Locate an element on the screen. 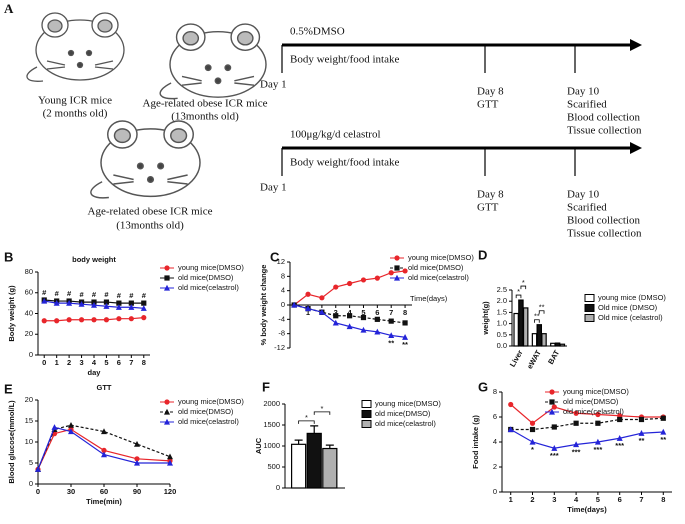 The height and width of the screenshot is (524, 685). y-tick-label: 0.5 is located at coordinates (502, 334).